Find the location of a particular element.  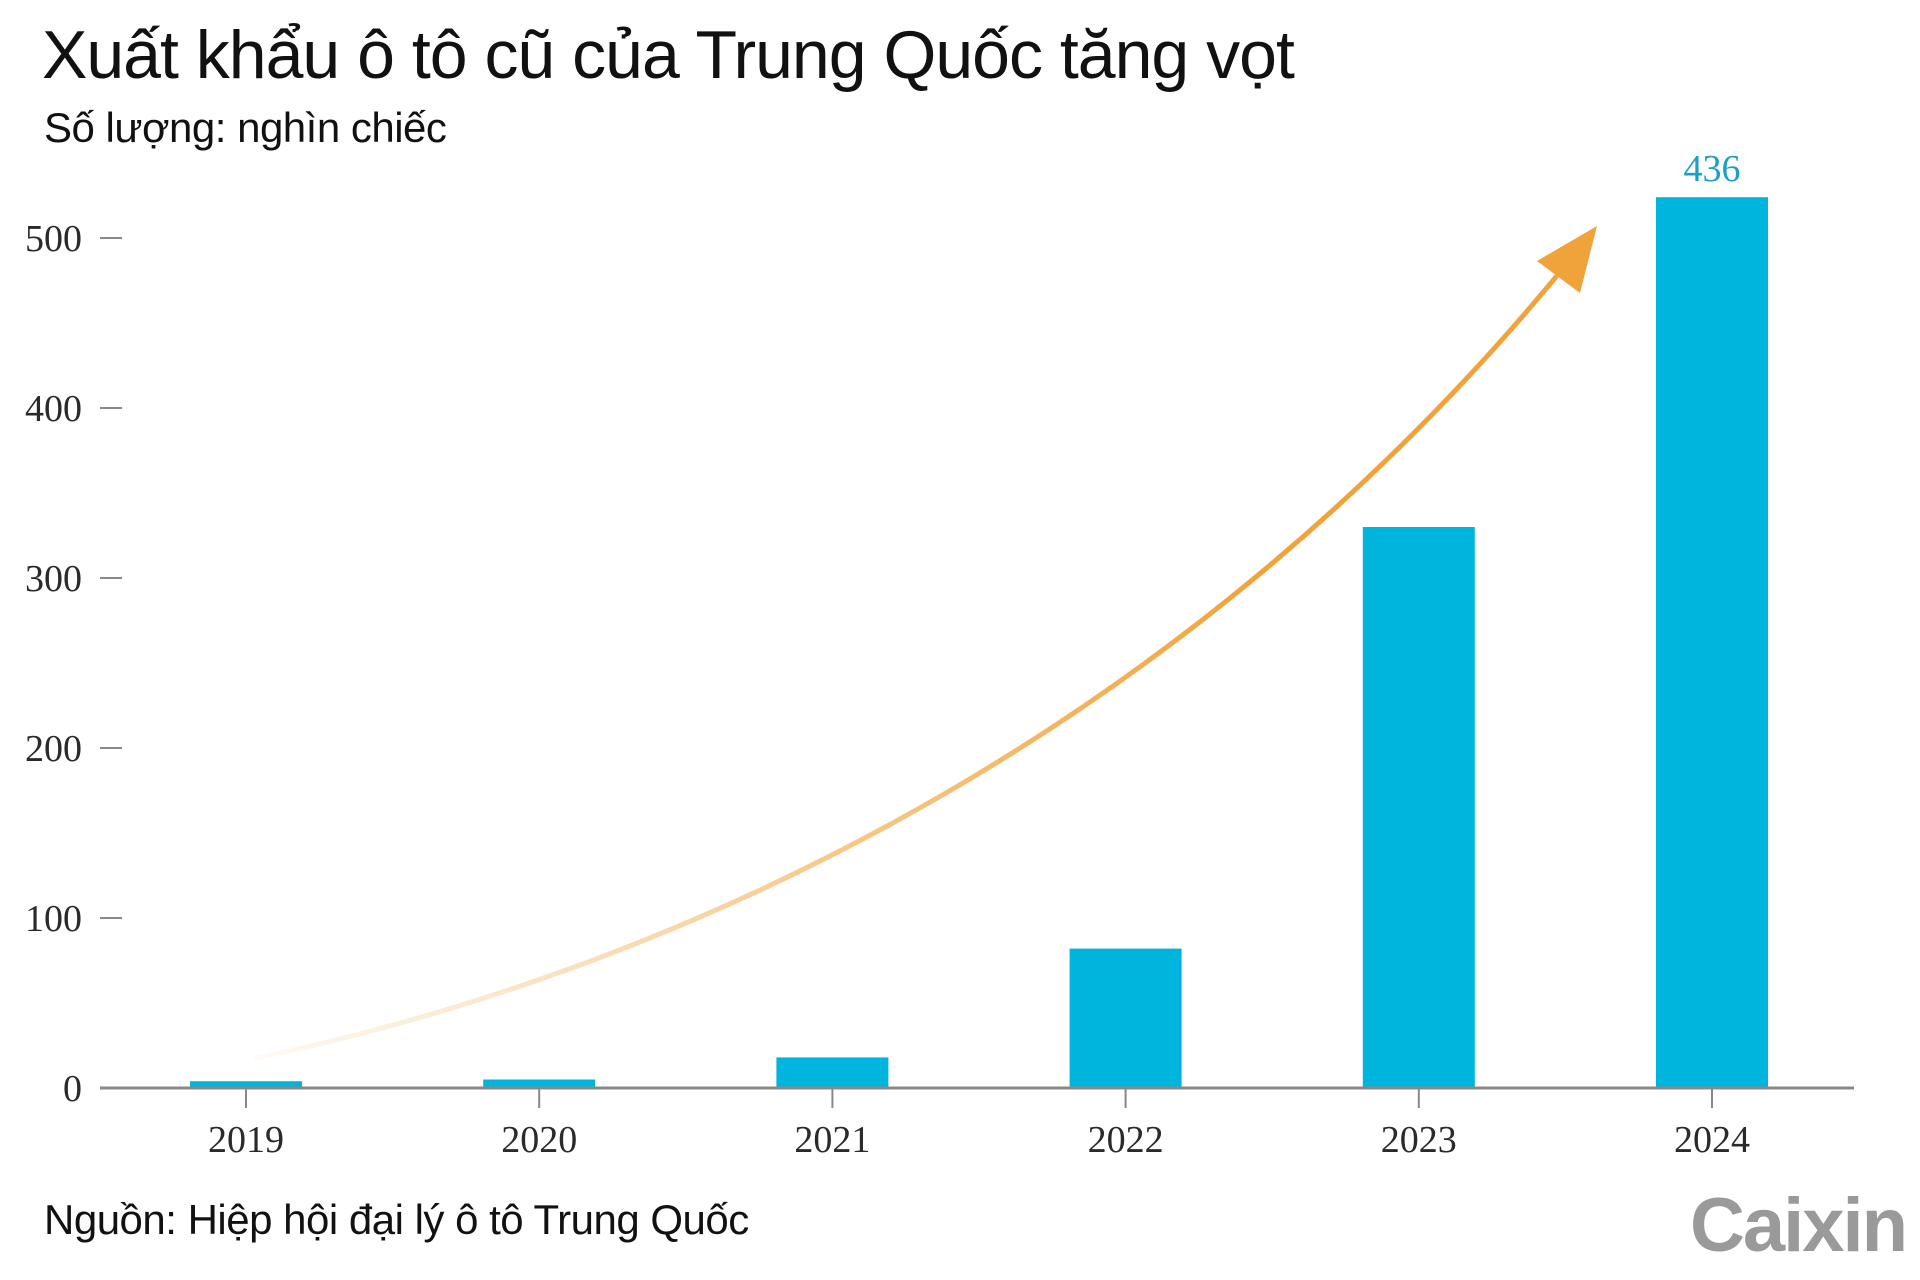

y-tick-label: 100 is located at coordinates (53, 919).